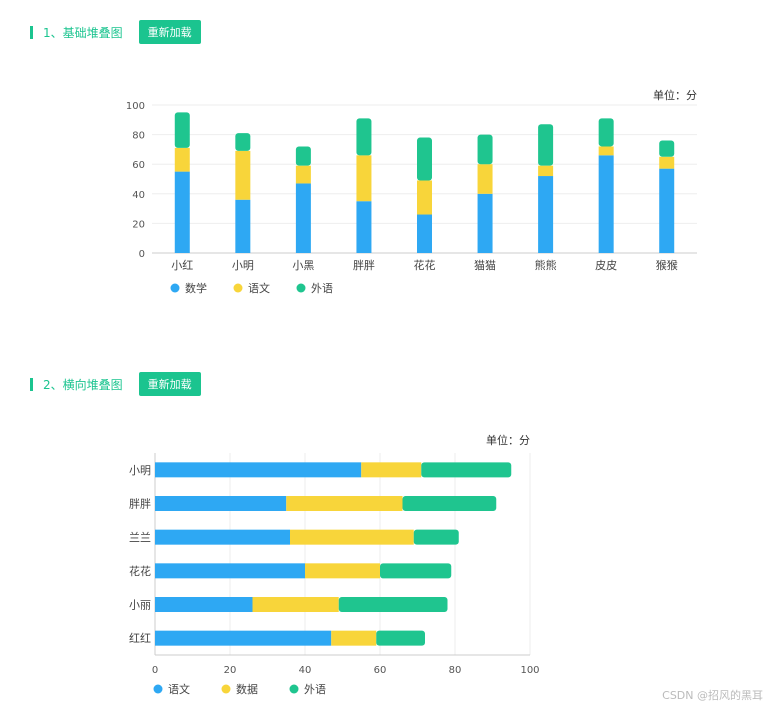  Describe the element at coordinates (529, 670) in the screenshot. I see `x-tick-label: 100` at that location.